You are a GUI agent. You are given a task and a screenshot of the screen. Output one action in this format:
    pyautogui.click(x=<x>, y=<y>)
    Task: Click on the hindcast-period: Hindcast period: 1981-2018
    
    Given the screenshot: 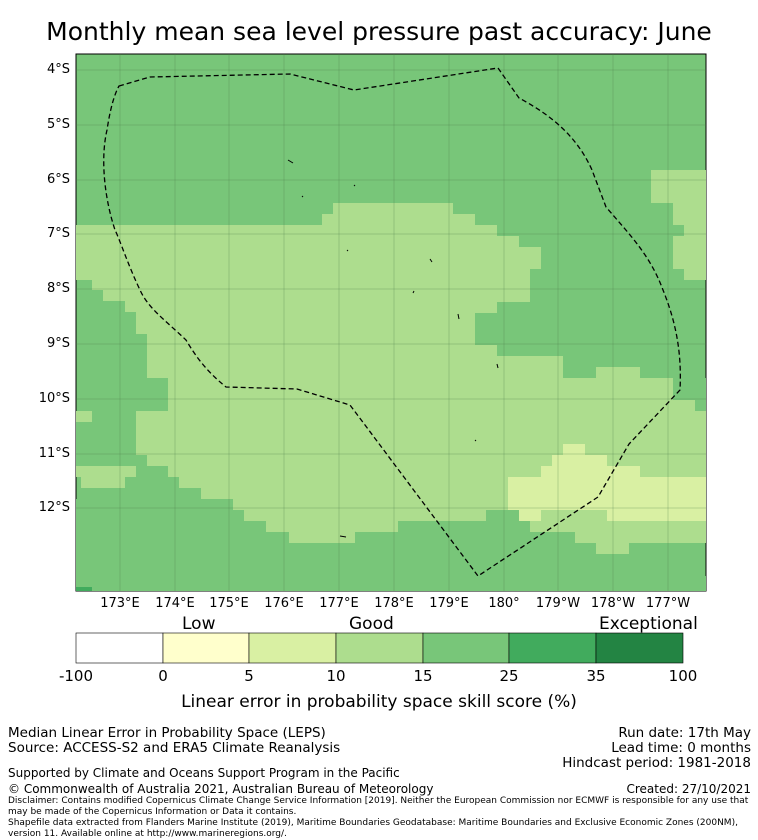 What is the action you would take?
    pyautogui.click(x=656, y=763)
    